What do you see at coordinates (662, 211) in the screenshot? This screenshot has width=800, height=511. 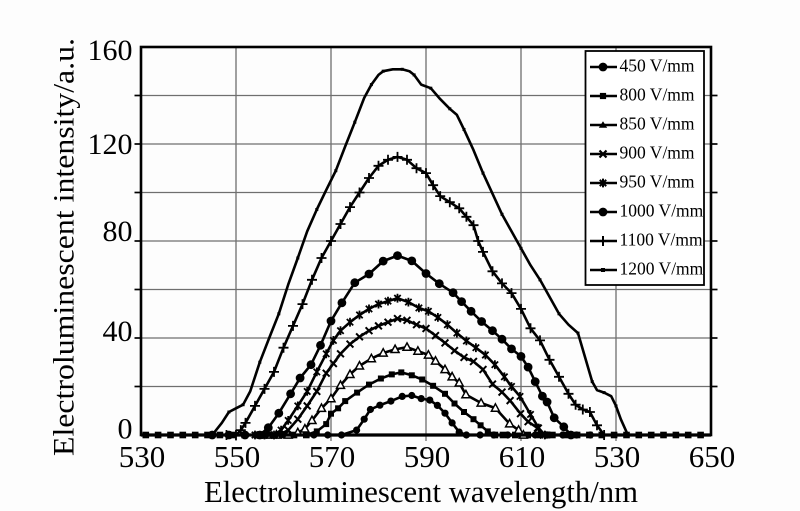 I see `svg-text: 1000 V/mm` at bounding box center [662, 211].